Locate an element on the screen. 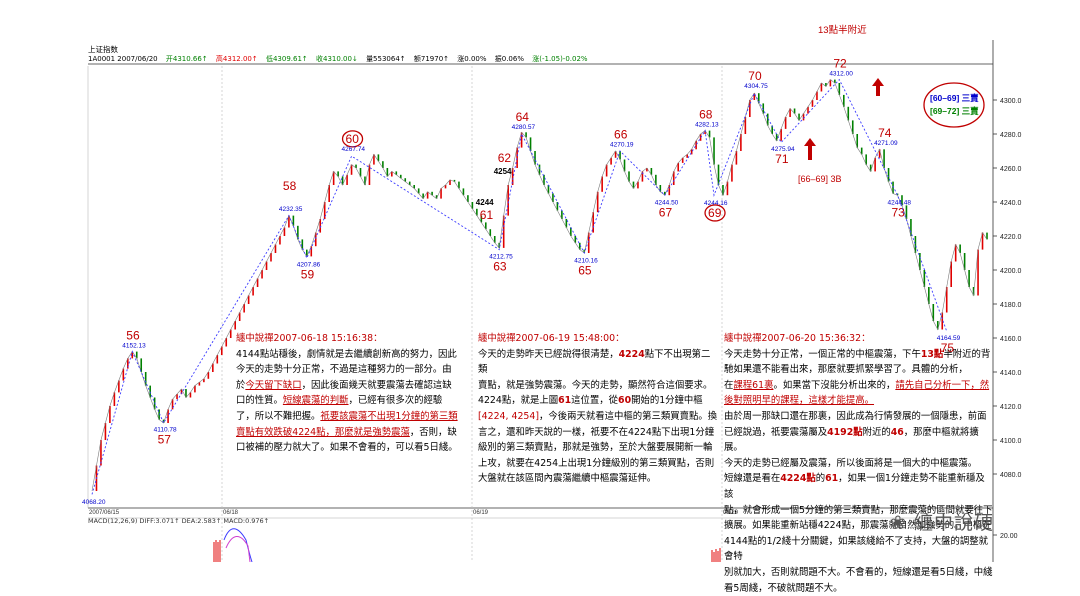 This screenshot has width=1080, height=596. price-label: 4304.75 is located at coordinates (756, 86).